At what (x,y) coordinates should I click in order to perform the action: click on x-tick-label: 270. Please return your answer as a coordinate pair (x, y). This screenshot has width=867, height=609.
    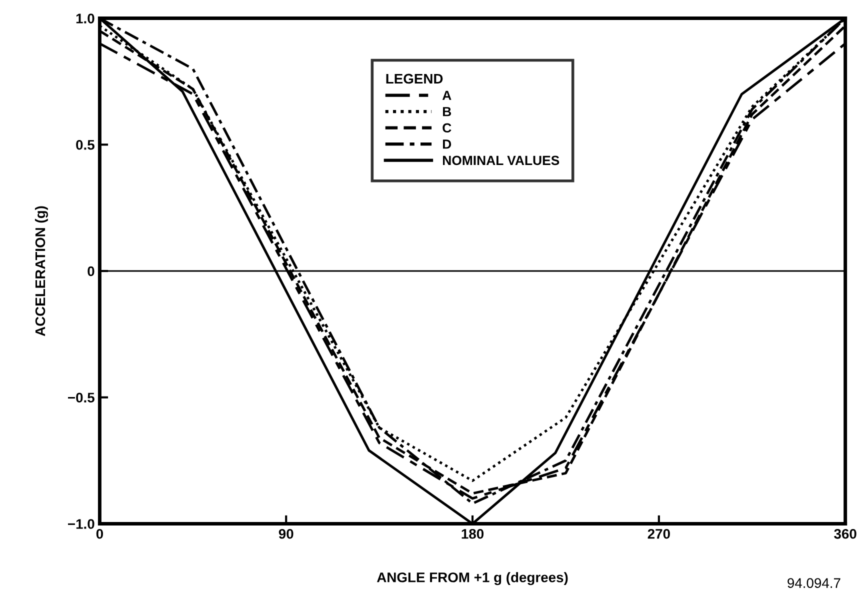
    Looking at the image, I should click on (659, 533).